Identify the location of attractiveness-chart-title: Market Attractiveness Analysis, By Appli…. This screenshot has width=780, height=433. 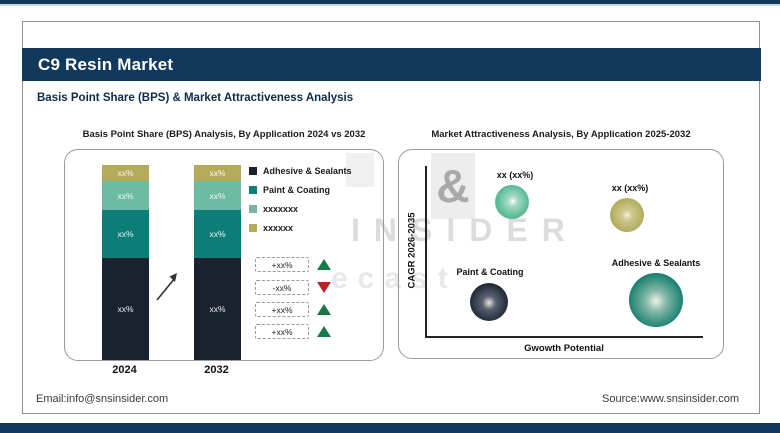
(561, 134).